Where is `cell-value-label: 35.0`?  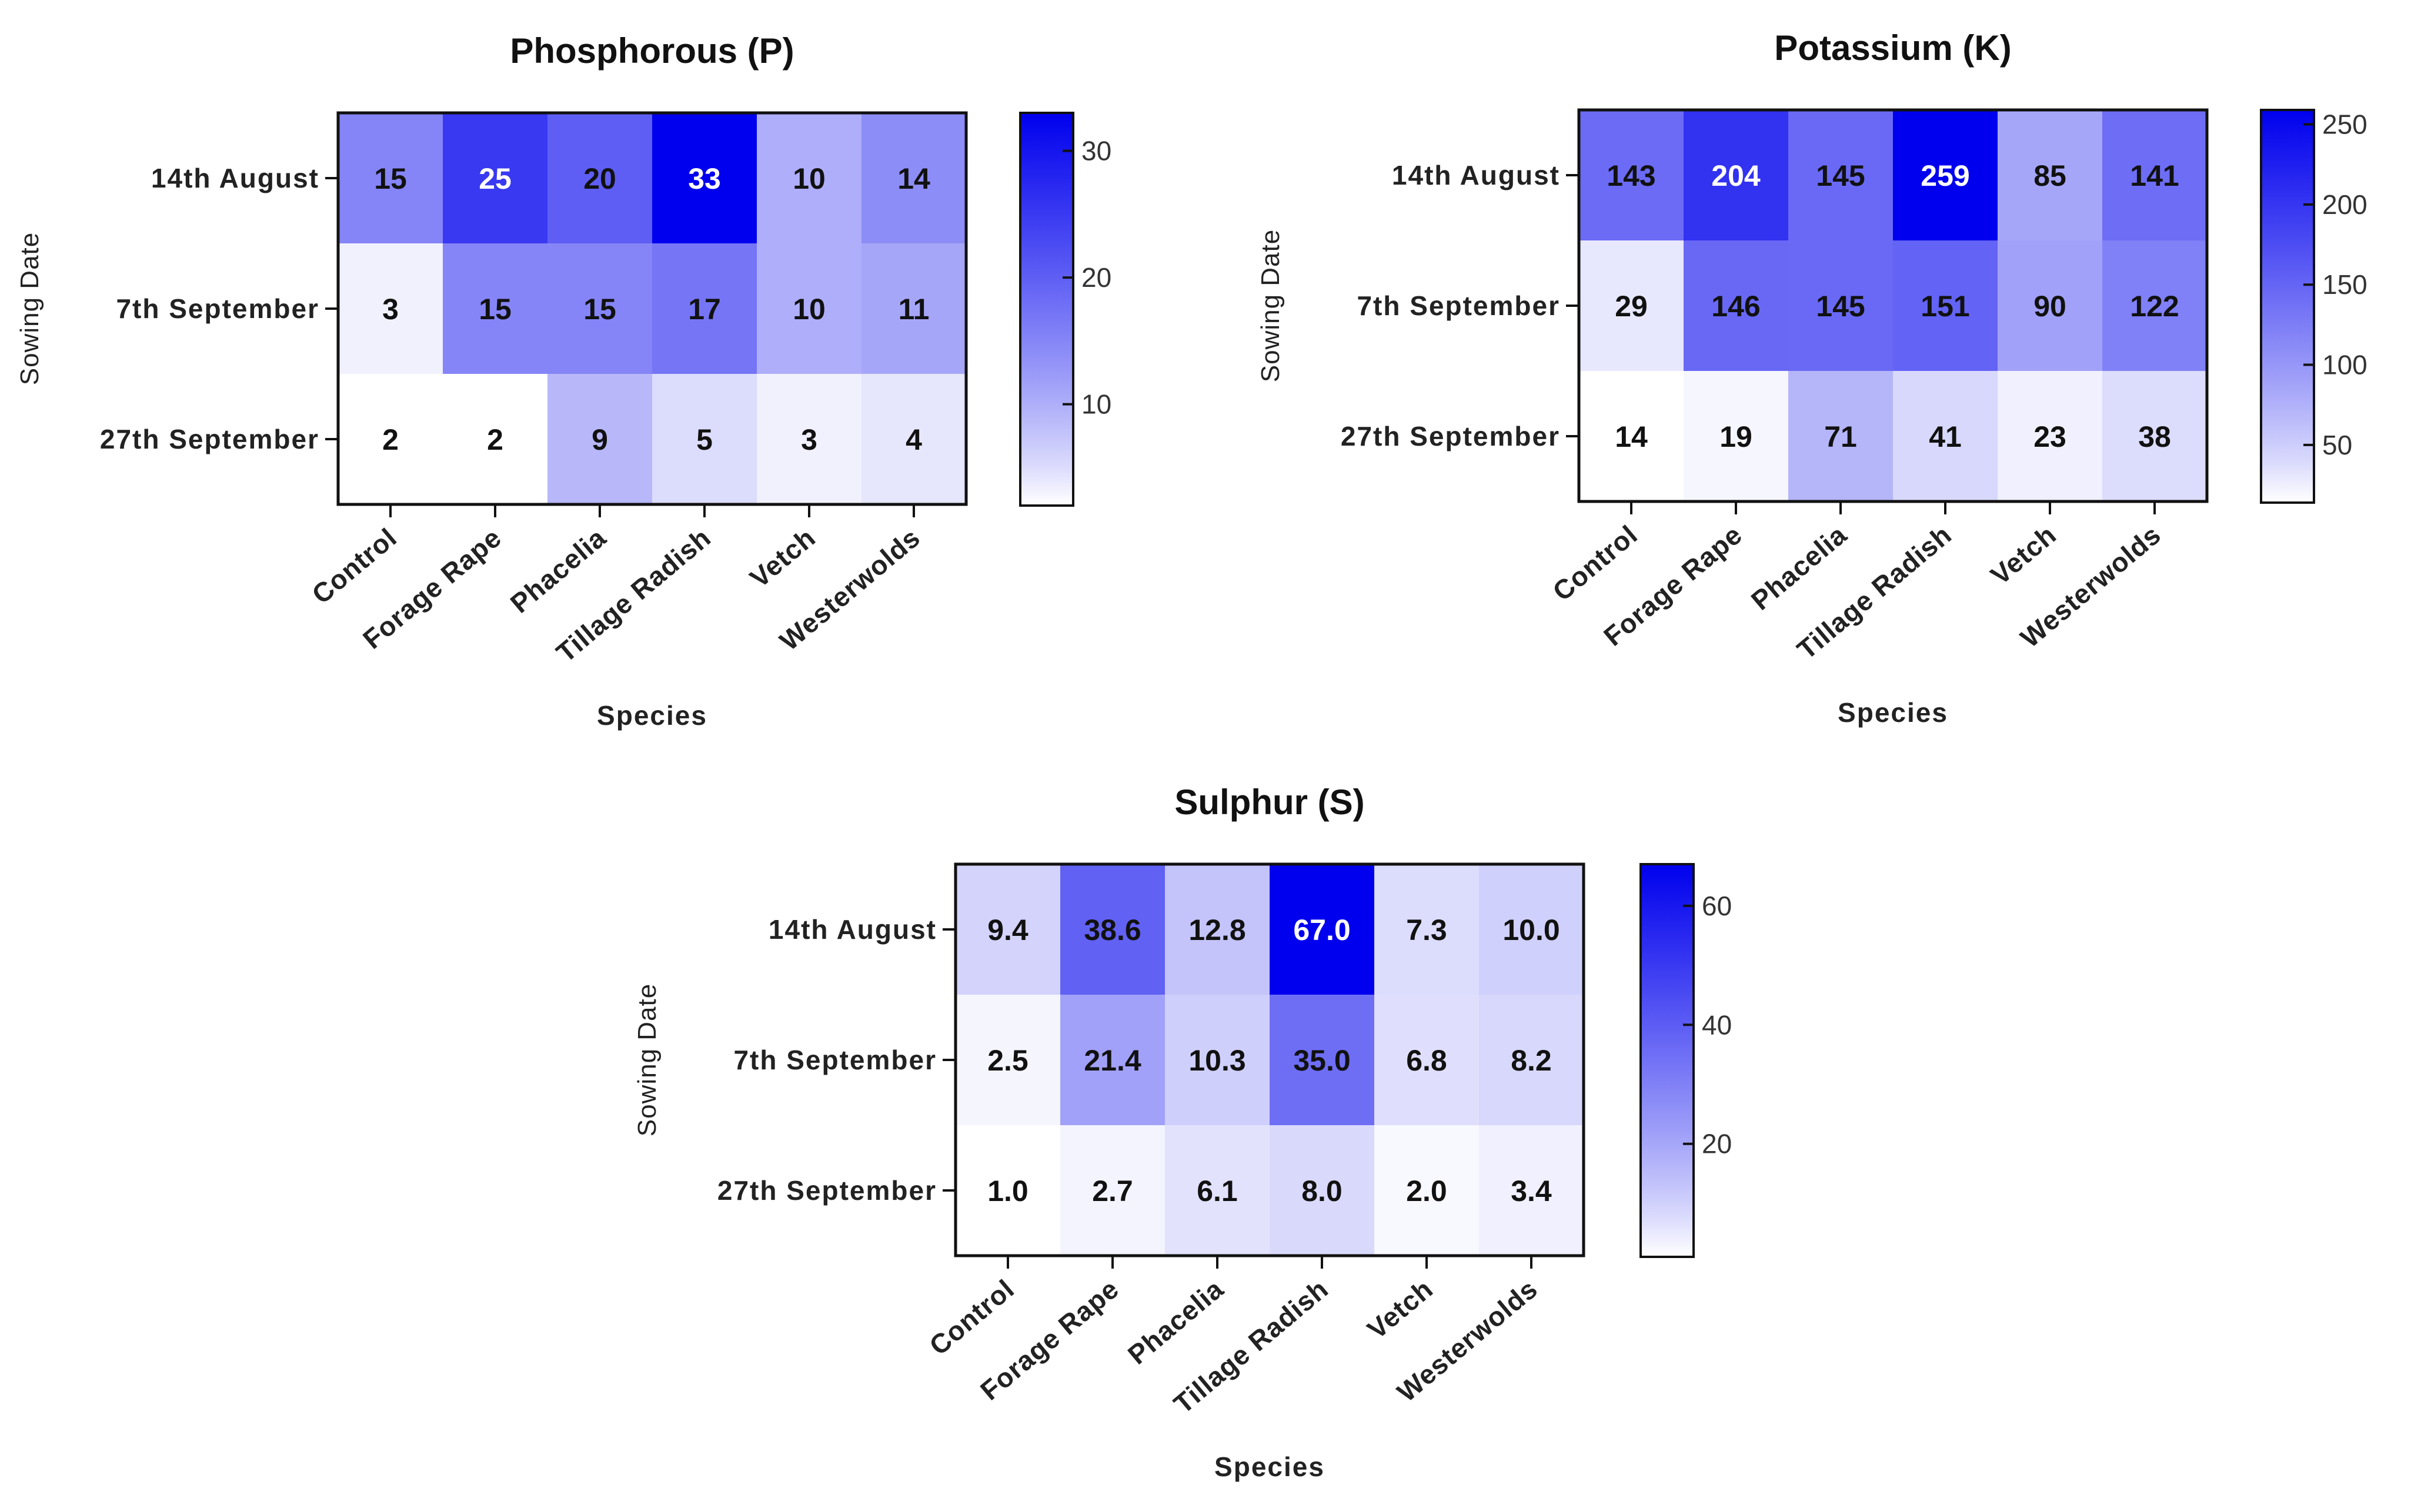
cell-value-label: 35.0 is located at coordinates (1321, 1061).